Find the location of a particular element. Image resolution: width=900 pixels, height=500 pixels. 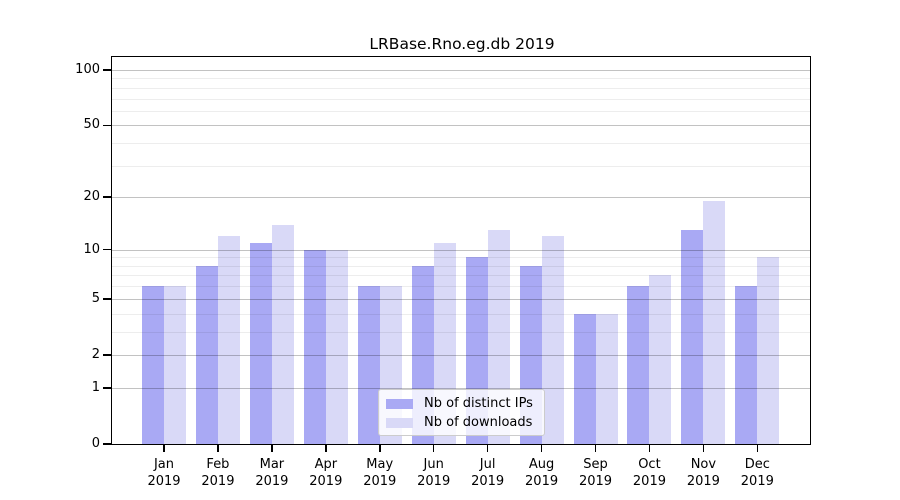

bar-downloads-nov is located at coordinates (714, 322).